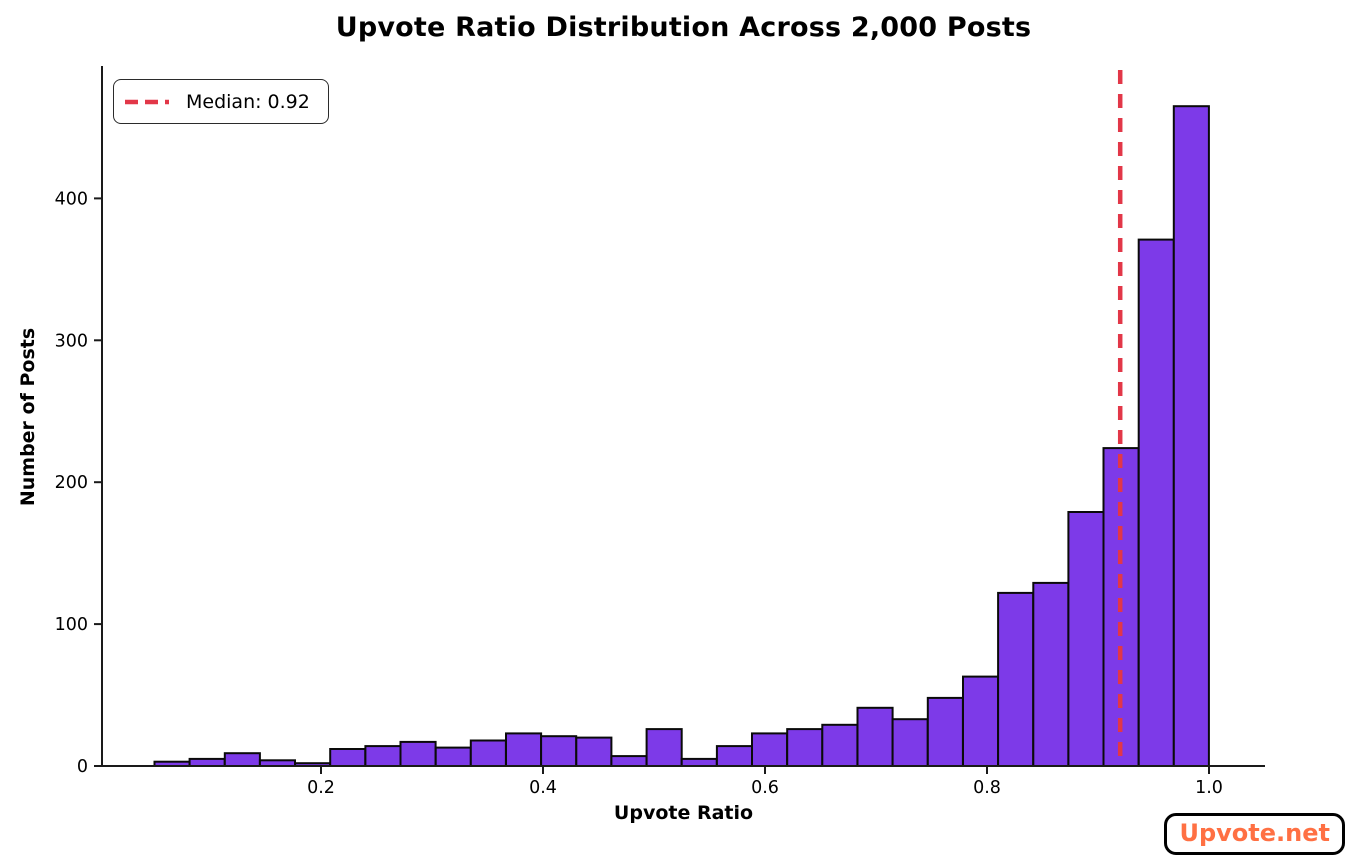 This screenshot has width=1354, height=861. Describe the element at coordinates (1209, 788) in the screenshot. I see `x-tick-label: 1.0` at that location.